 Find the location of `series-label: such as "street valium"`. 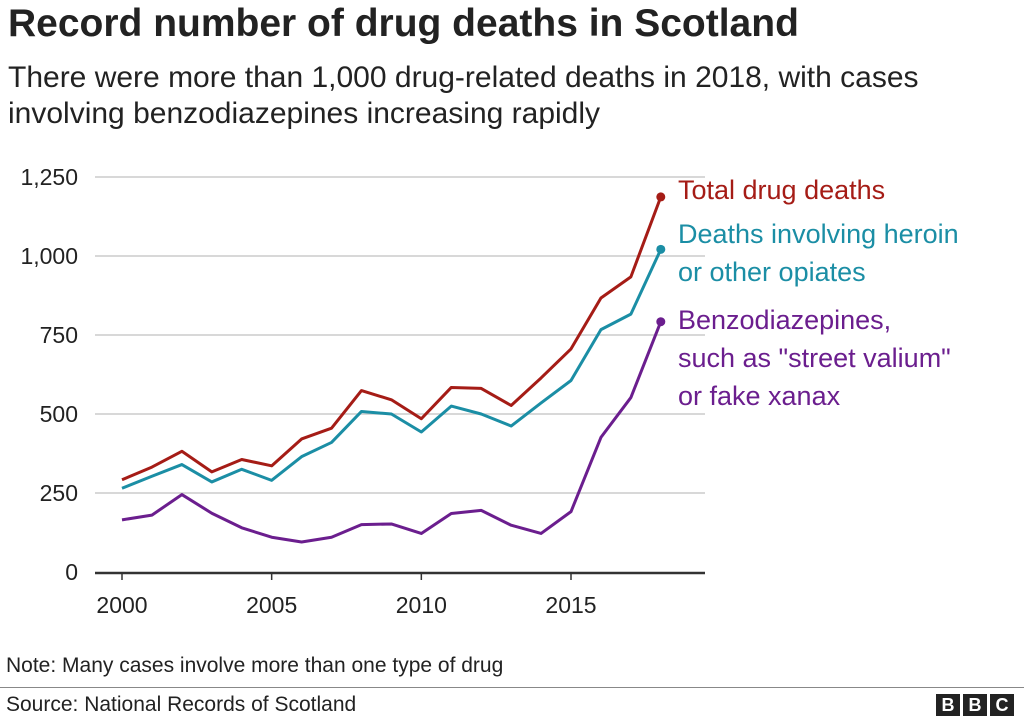

series-label: such as "street valium" is located at coordinates (814, 358).